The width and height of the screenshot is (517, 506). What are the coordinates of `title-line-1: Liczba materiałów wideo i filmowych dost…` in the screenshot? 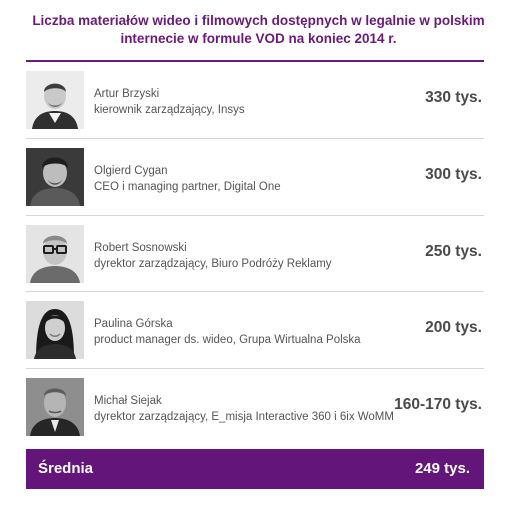 It's located at (258, 20).